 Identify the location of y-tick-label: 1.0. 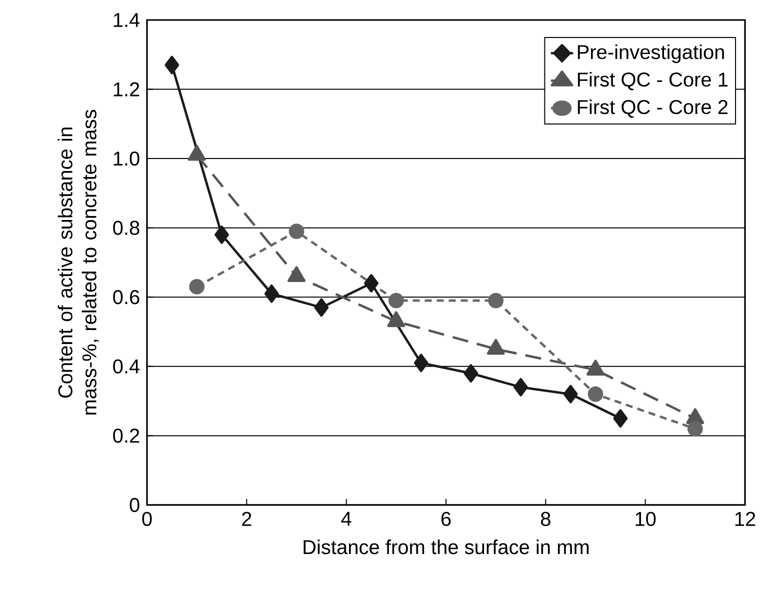
(127, 158).